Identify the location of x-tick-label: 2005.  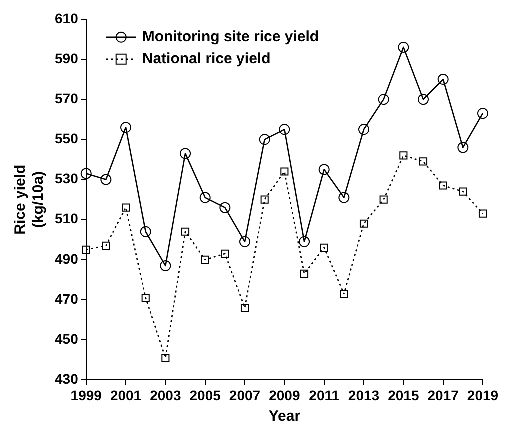
(206, 395).